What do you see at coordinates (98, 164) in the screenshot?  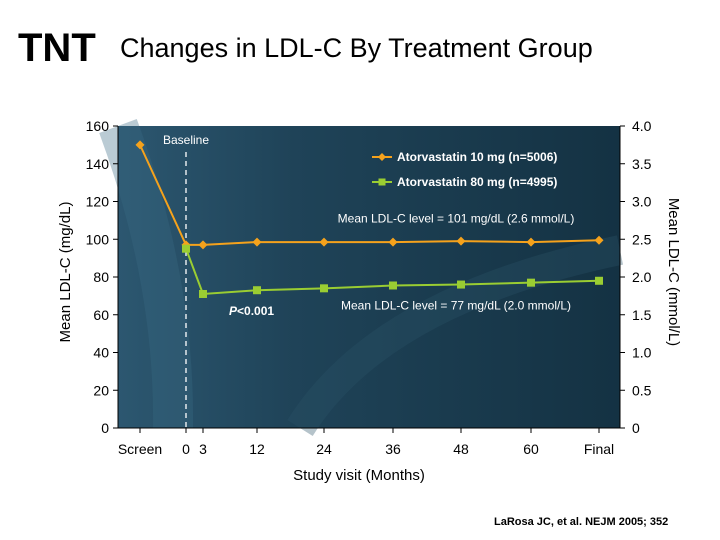 I see `y-tick-label: 140` at bounding box center [98, 164].